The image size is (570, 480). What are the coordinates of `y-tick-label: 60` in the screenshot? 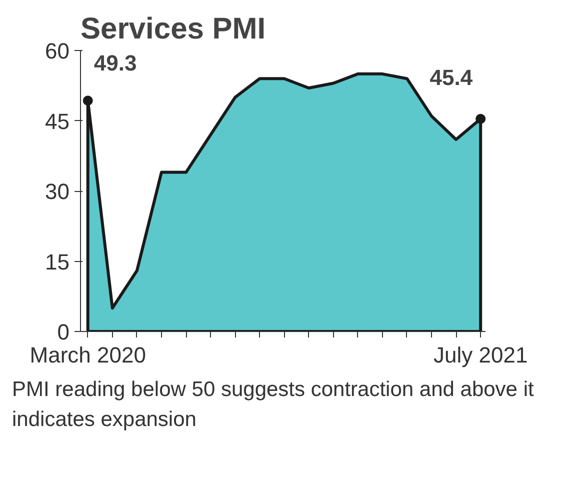 It's located at (57, 51).